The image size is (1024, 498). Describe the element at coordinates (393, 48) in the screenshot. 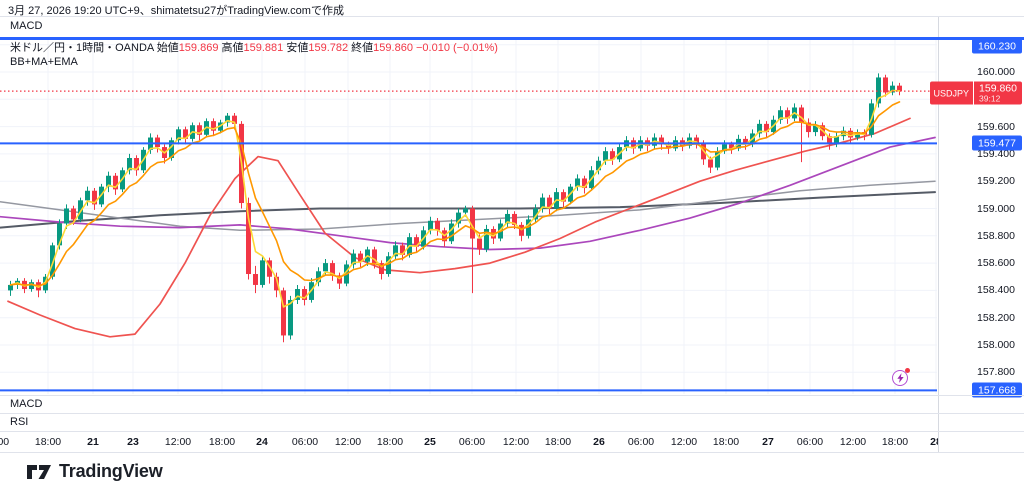

I see `ohlc-value: 159.860` at that location.